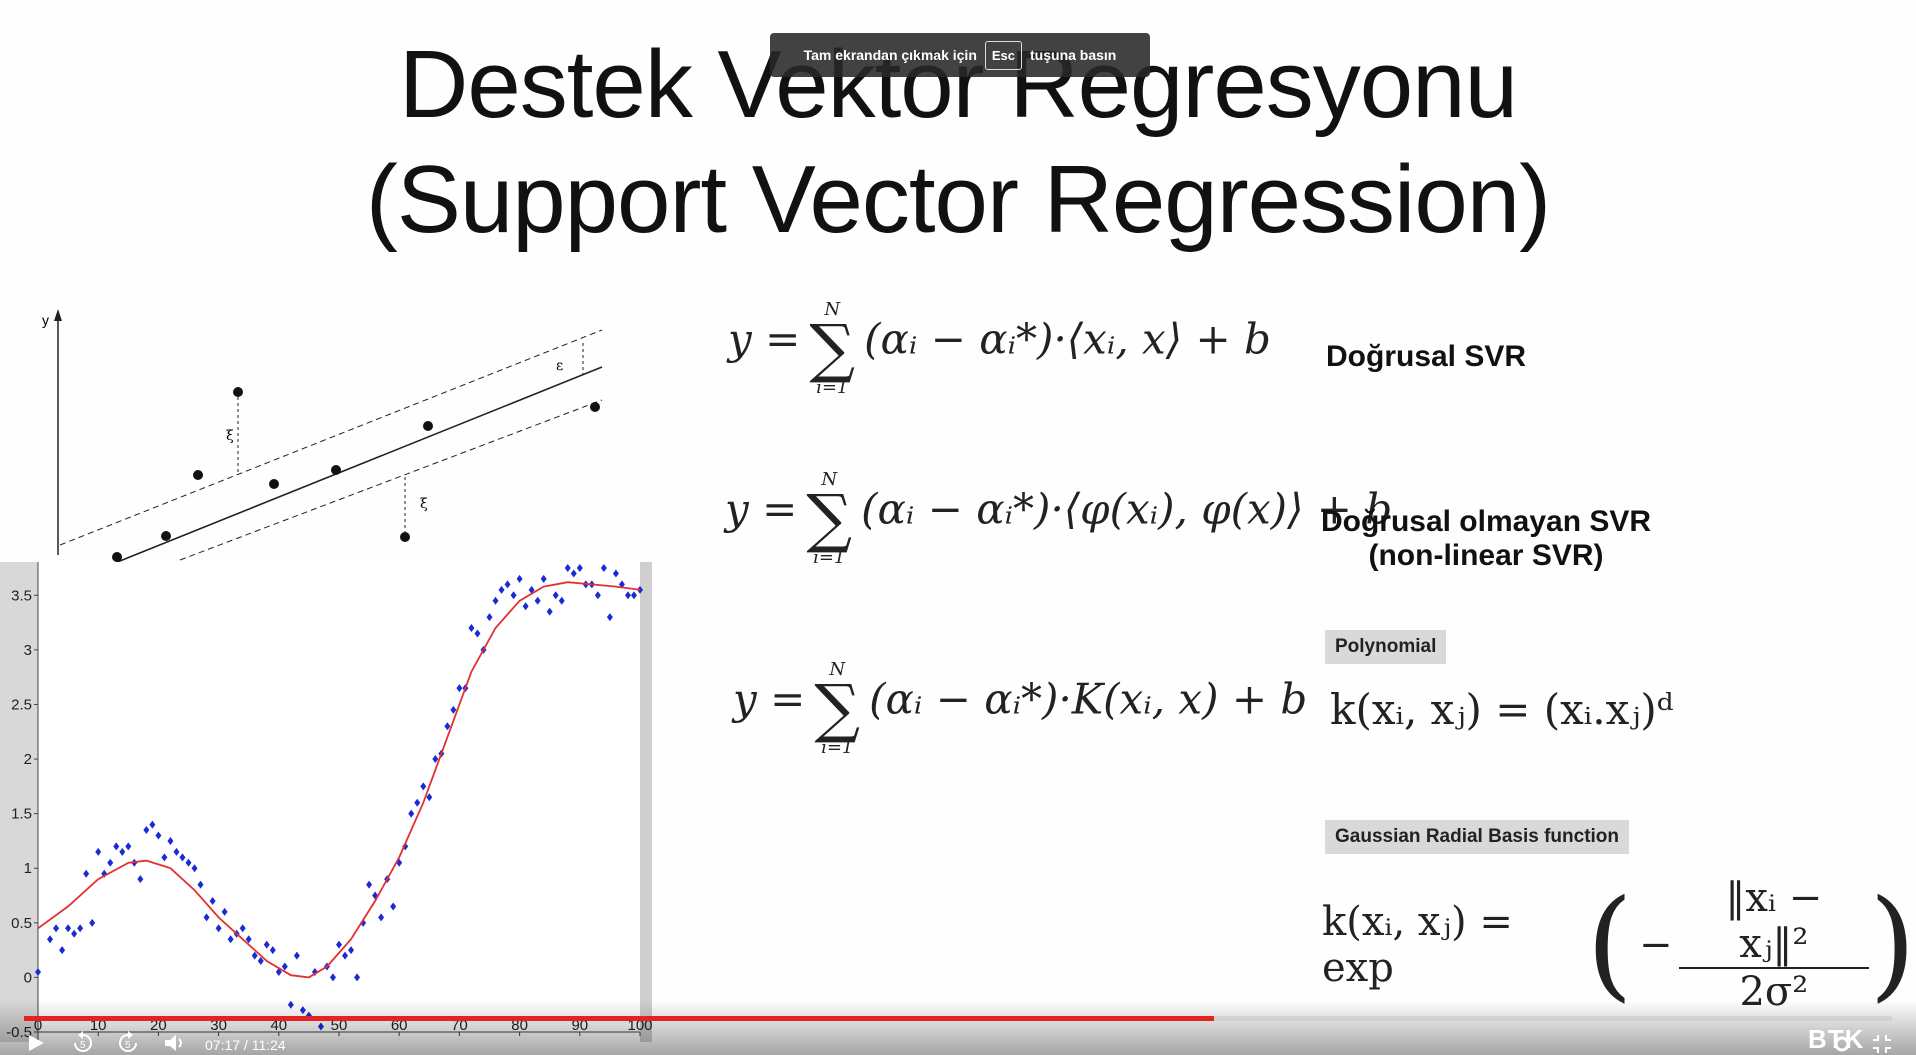 The image size is (1916, 1055). Describe the element at coordinates (579, 1025) in the screenshot. I see `chart-x-tick-label: 90` at that location.